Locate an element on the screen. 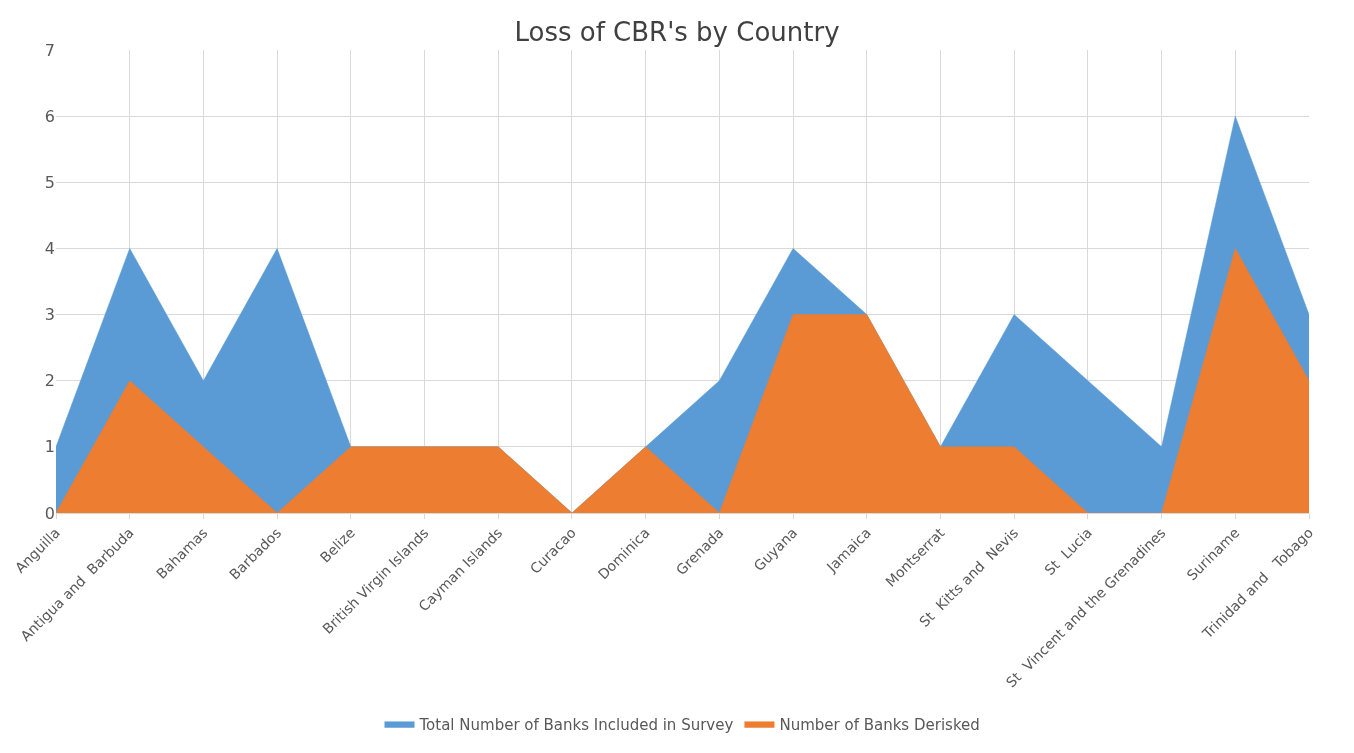 This screenshot has height=753, width=1354. y-tick-label: 0 is located at coordinates (49, 513).